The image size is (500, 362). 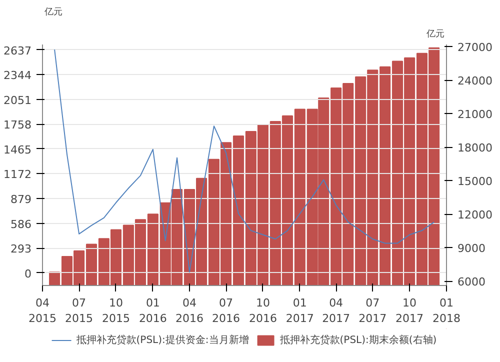 What do you see at coordinates (300, 311) in the screenshot?
I see `x-tick-label: 01 2017` at bounding box center [300, 311].